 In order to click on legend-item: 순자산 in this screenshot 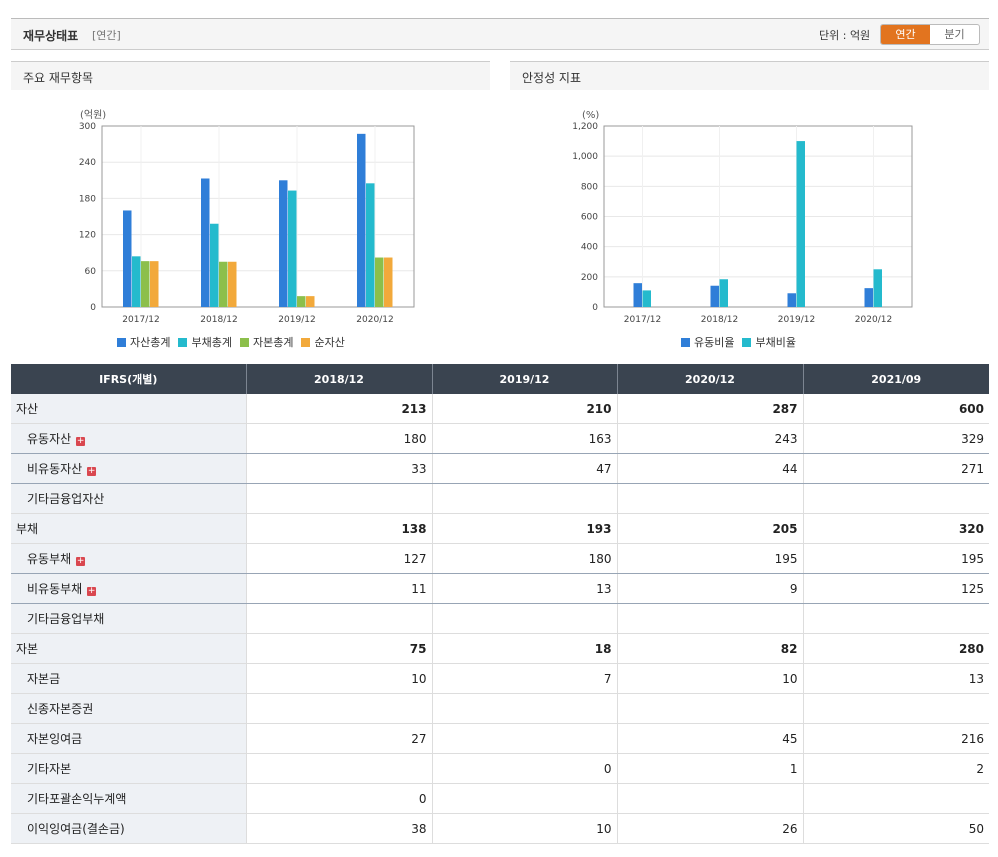, I will do `click(323, 342)`.